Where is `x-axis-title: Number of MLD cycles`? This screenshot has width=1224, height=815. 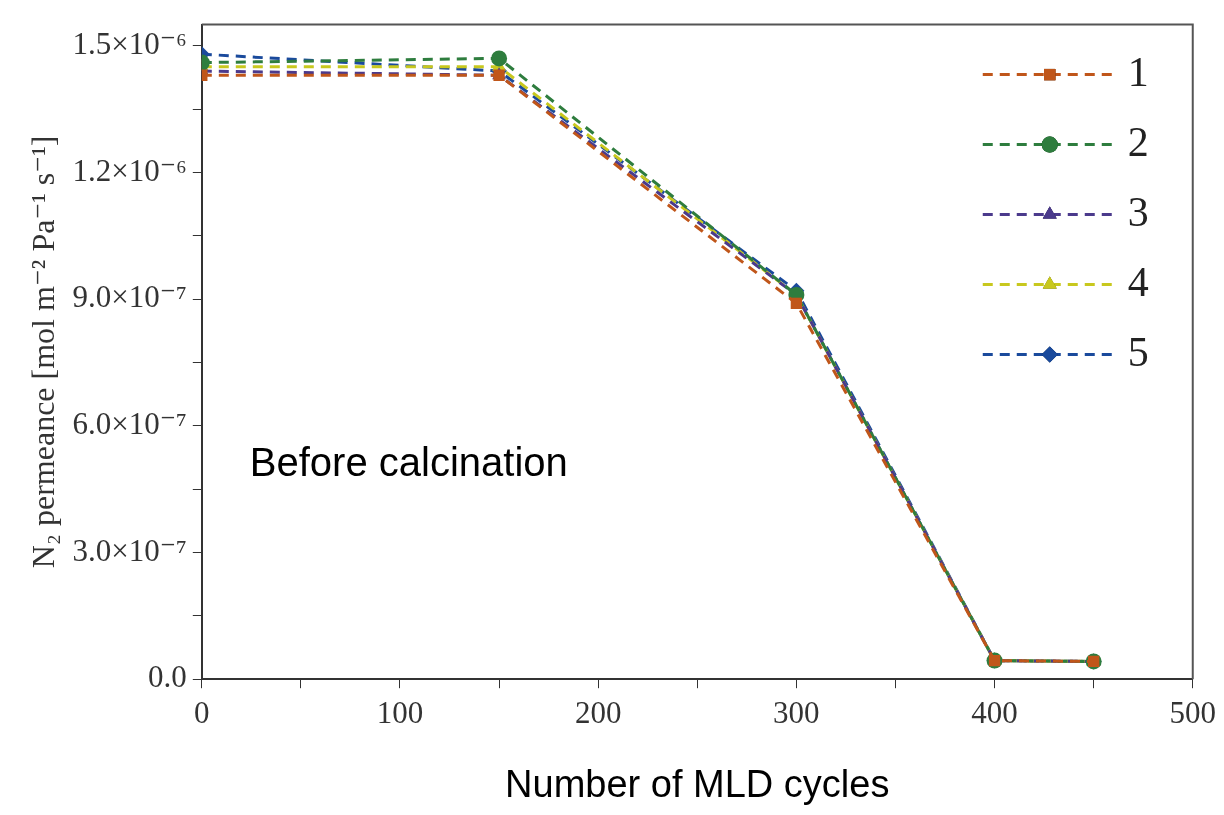 x-axis-title: Number of MLD cycles is located at coordinates (697, 783).